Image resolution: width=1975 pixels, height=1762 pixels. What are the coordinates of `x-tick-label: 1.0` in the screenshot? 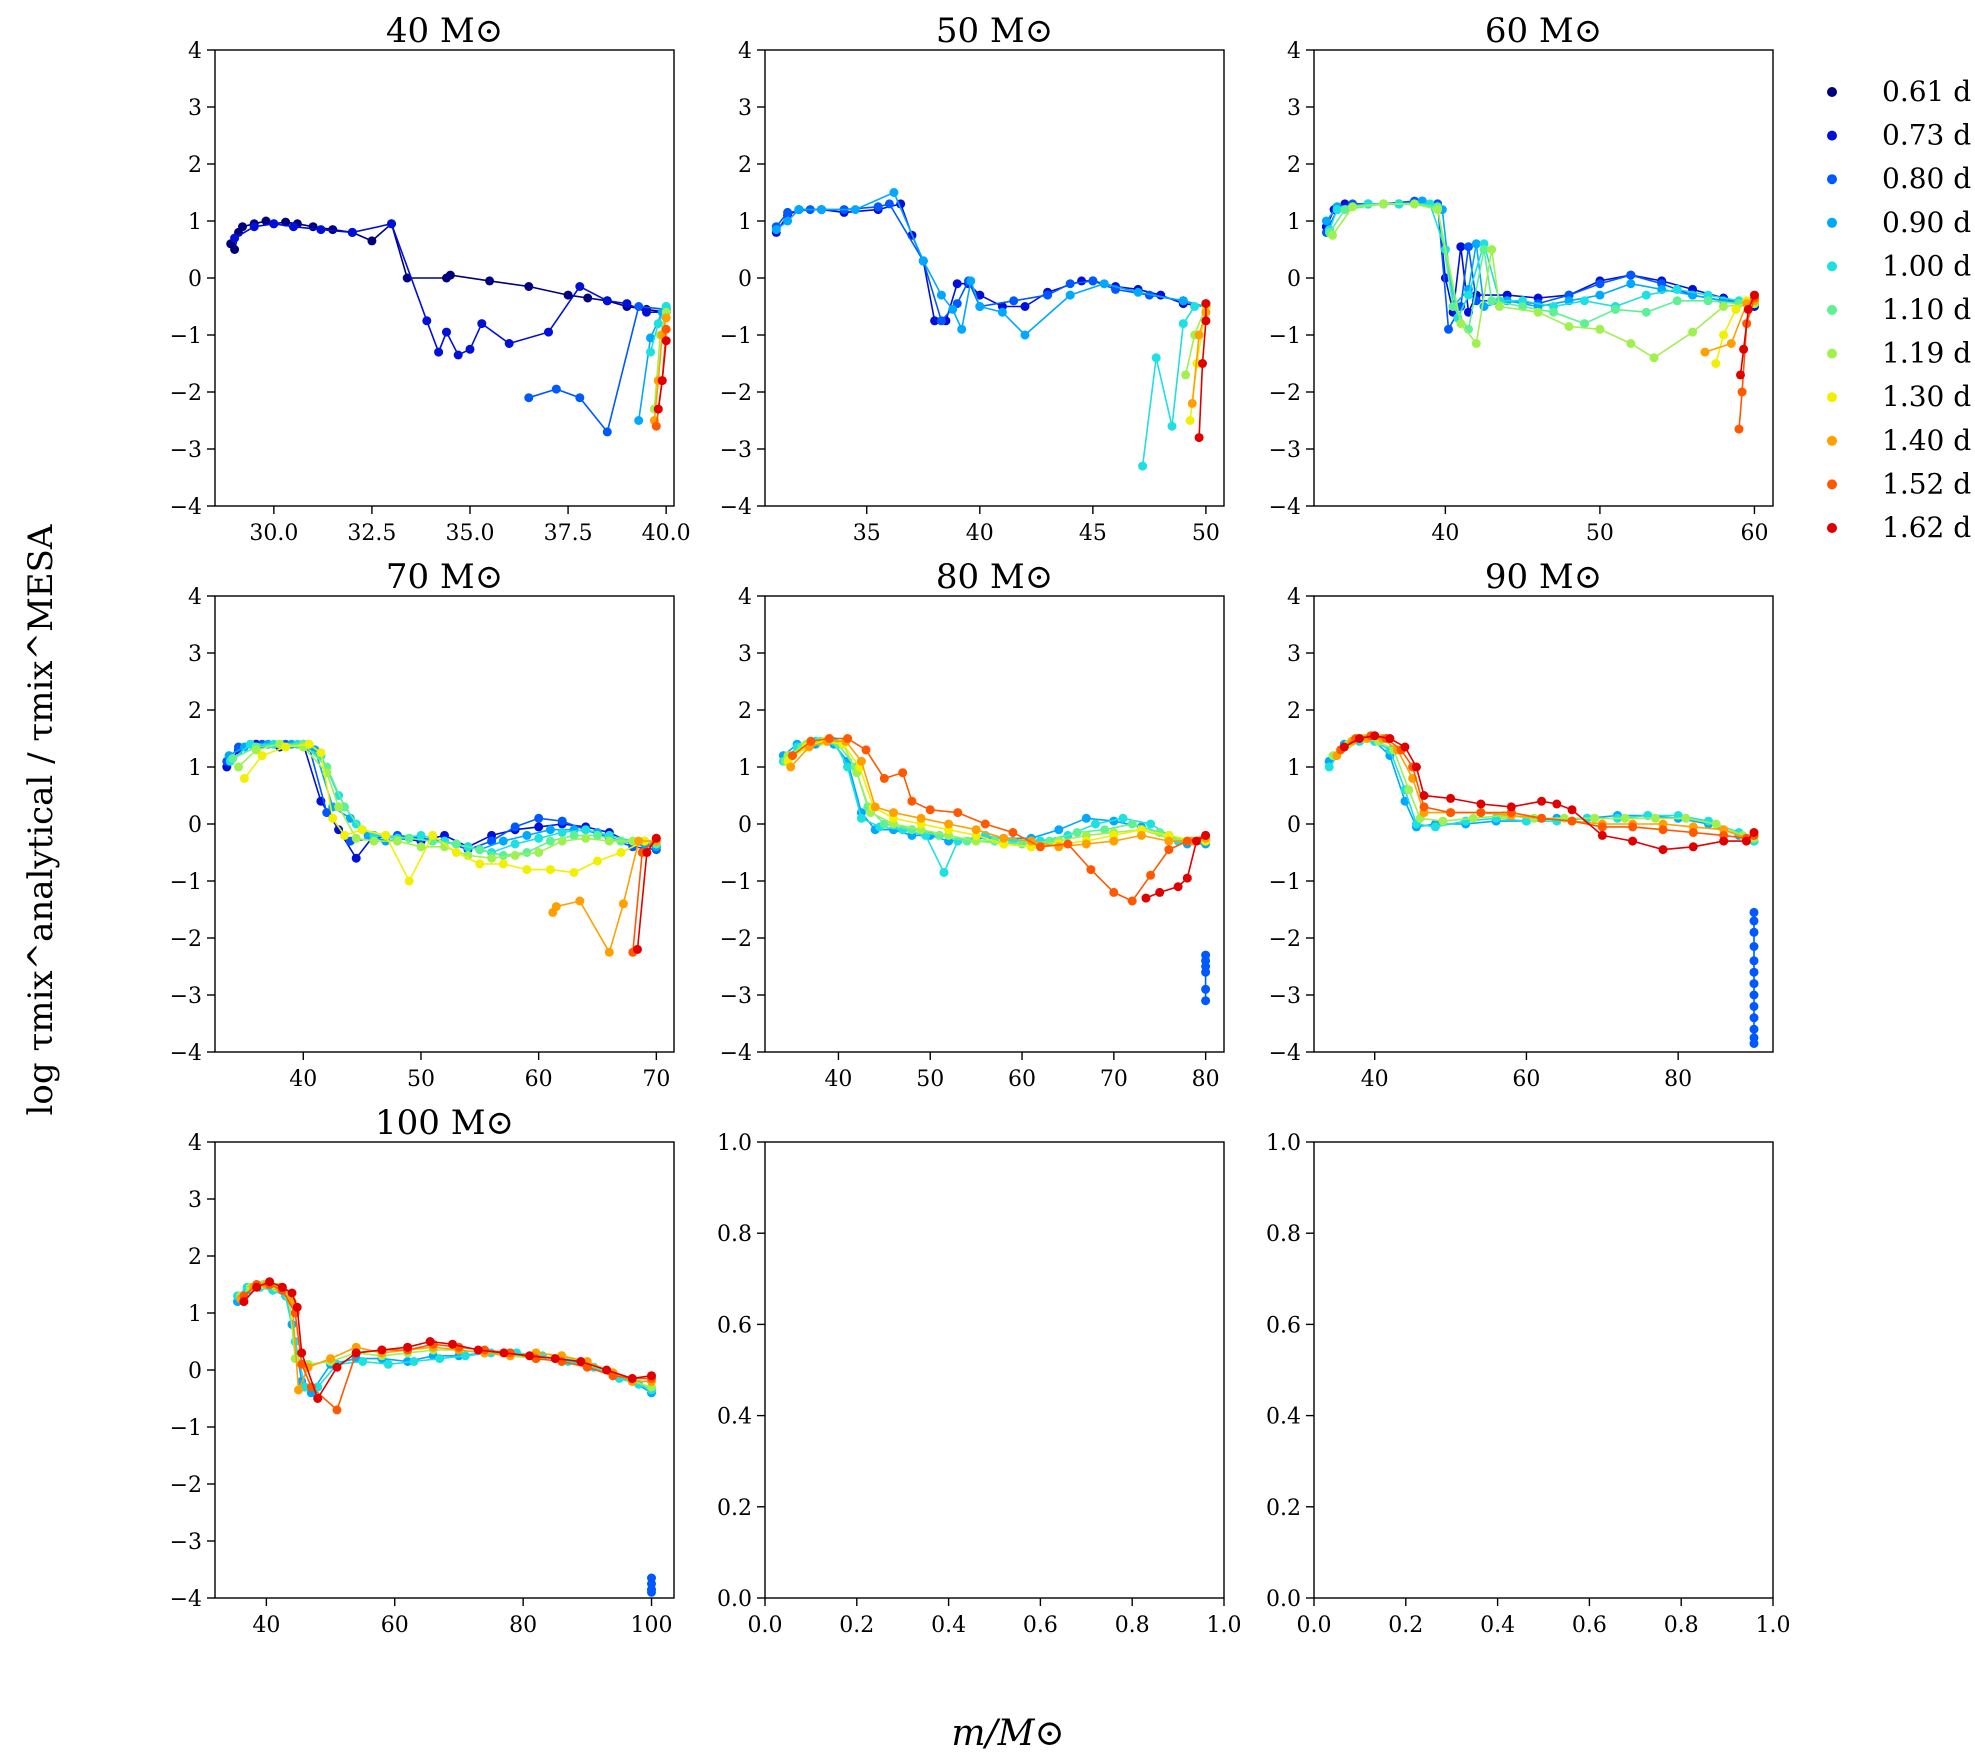 It's located at (1224, 1625).